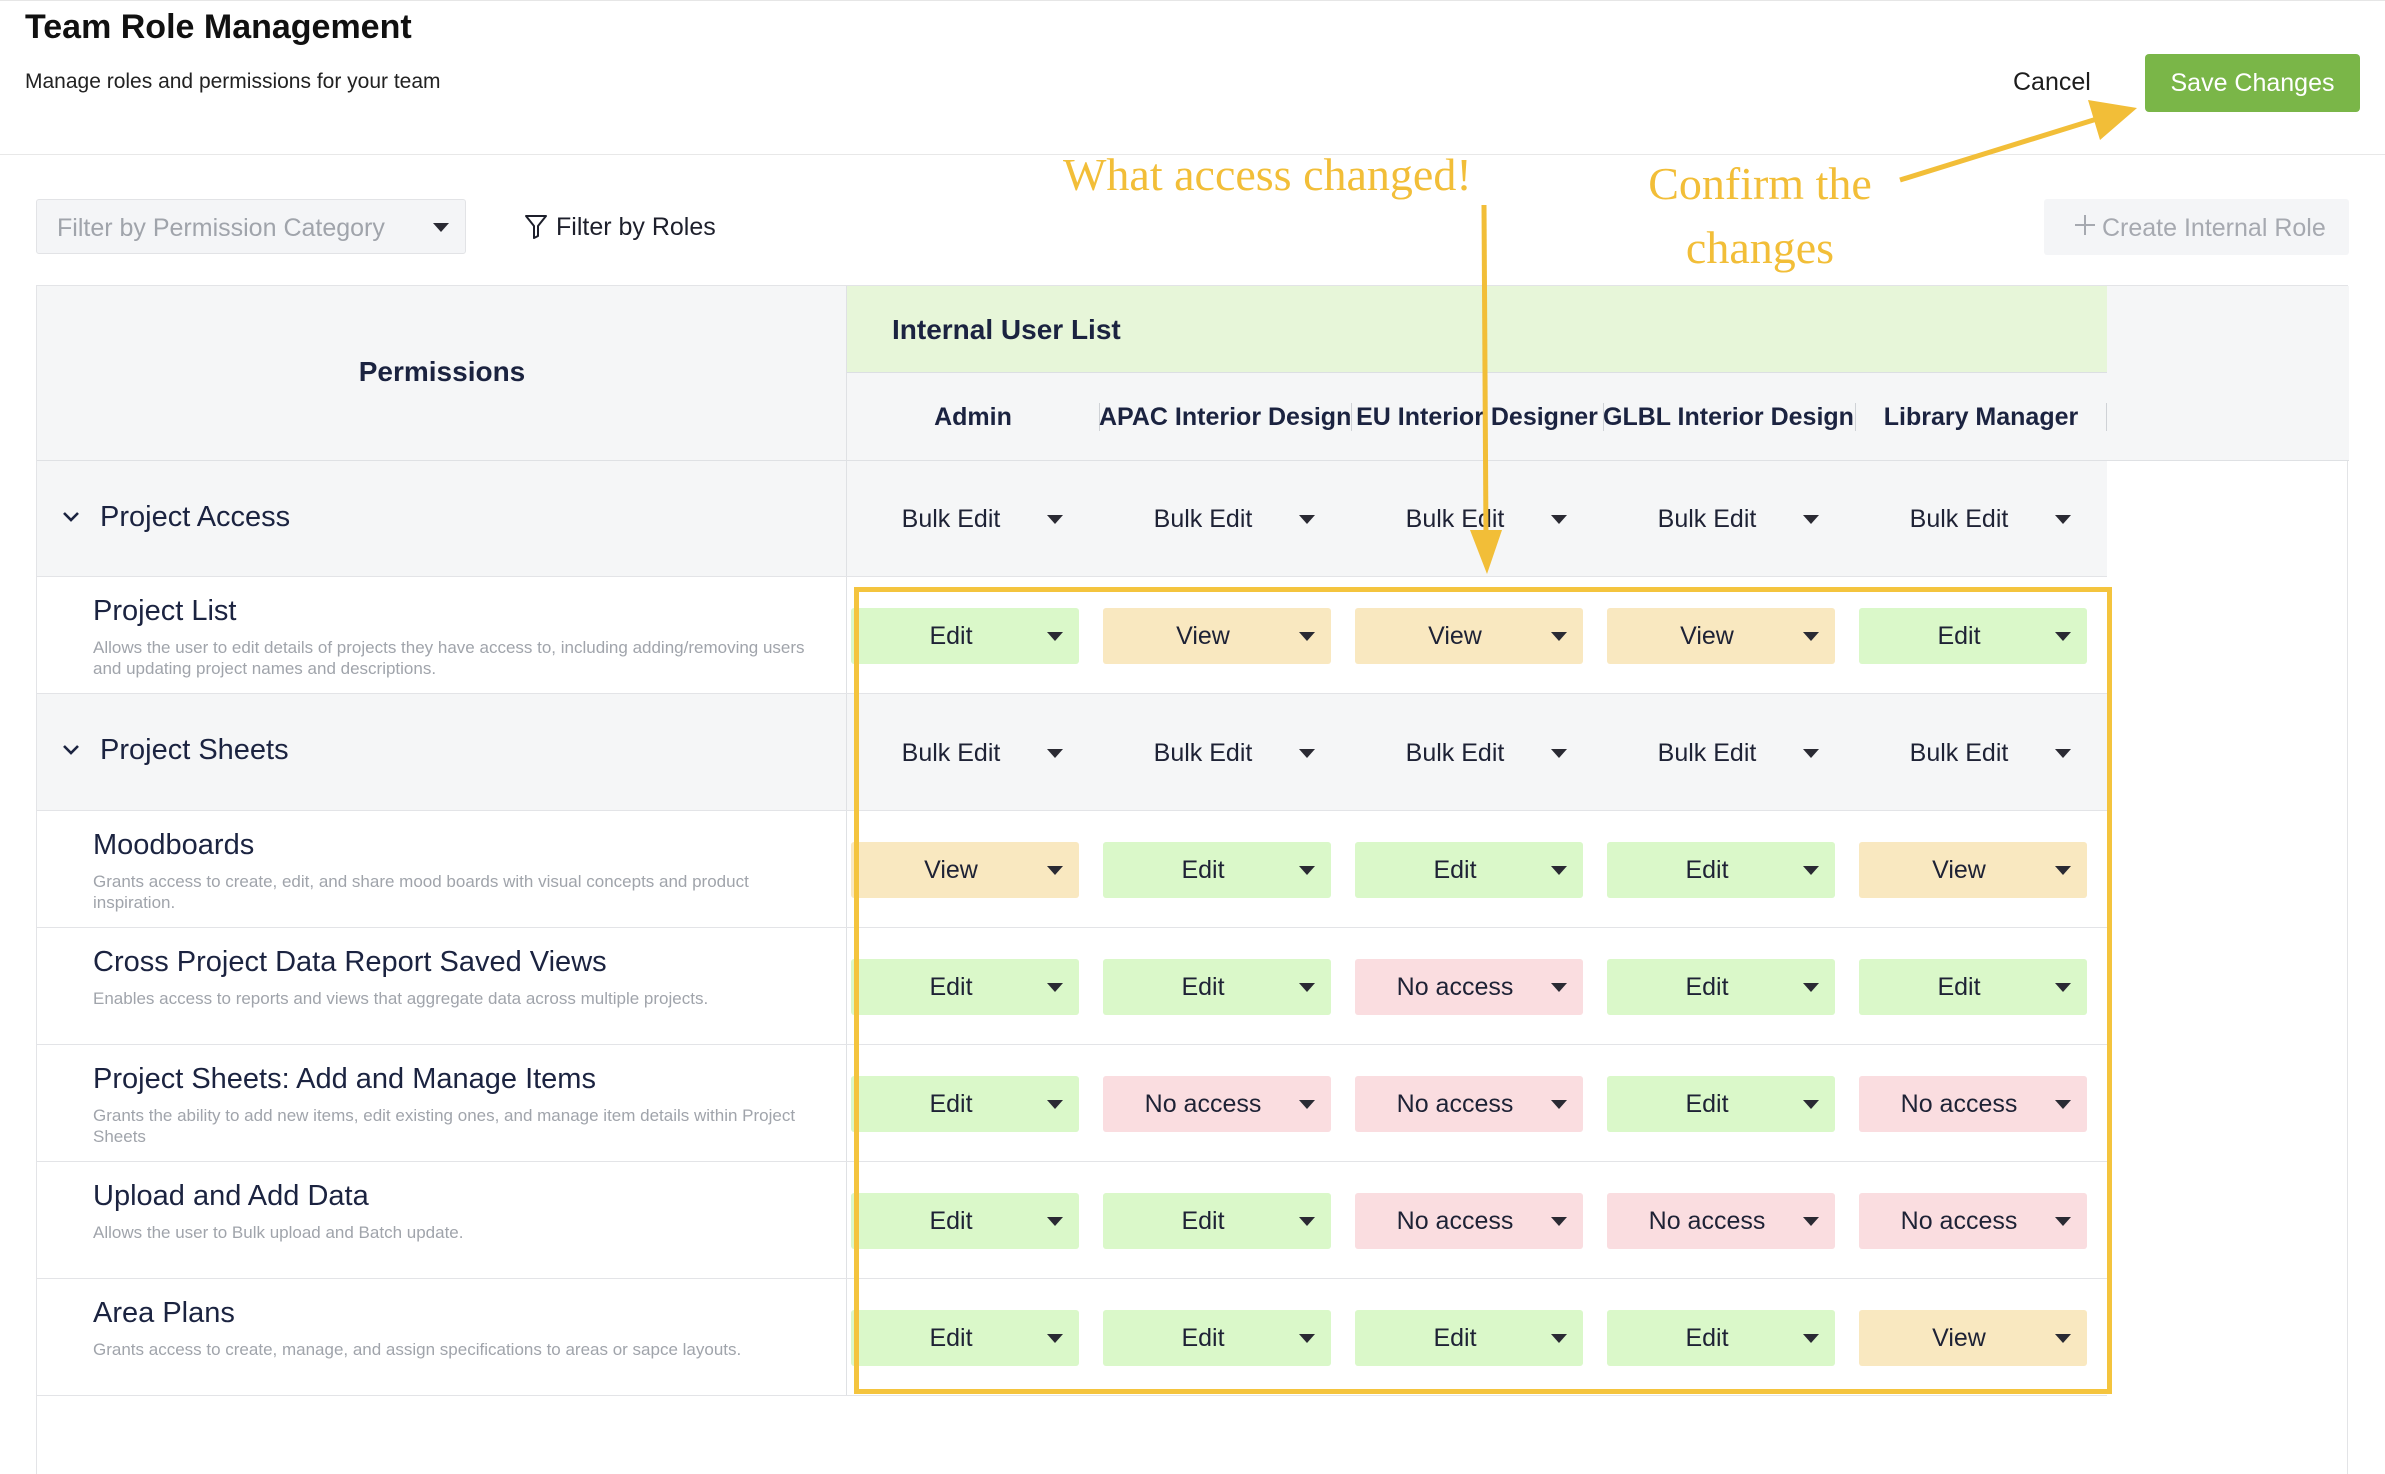 This screenshot has height=1474, width=2385. Describe the element at coordinates (2252, 83) in the screenshot. I see `save-changes-button: Save Changes` at that location.